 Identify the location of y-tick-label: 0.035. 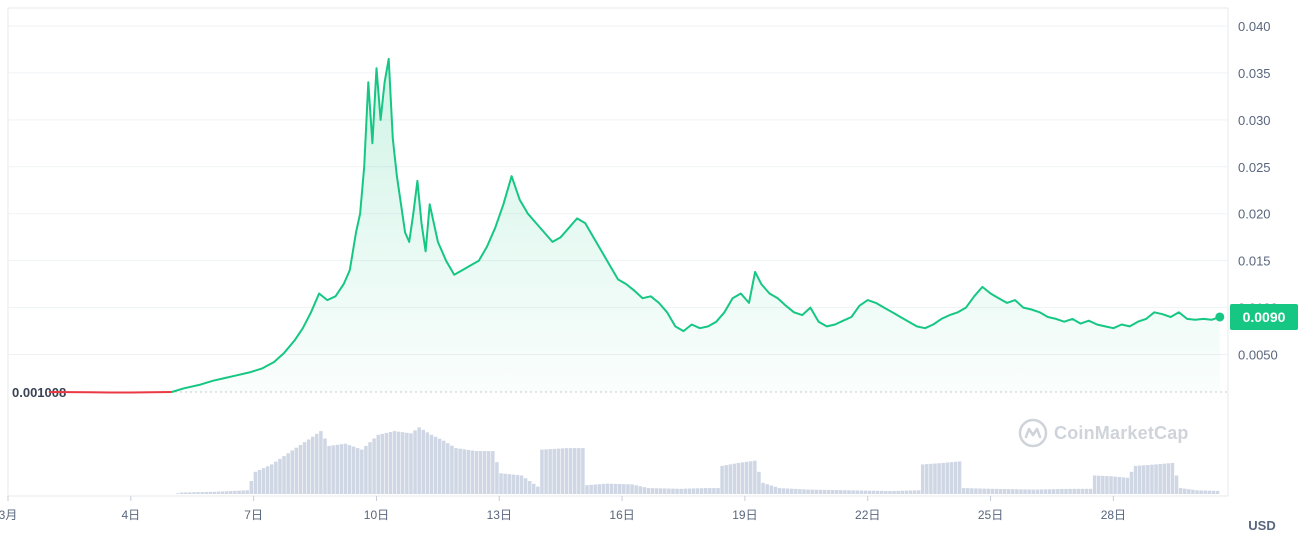
(1254, 73).